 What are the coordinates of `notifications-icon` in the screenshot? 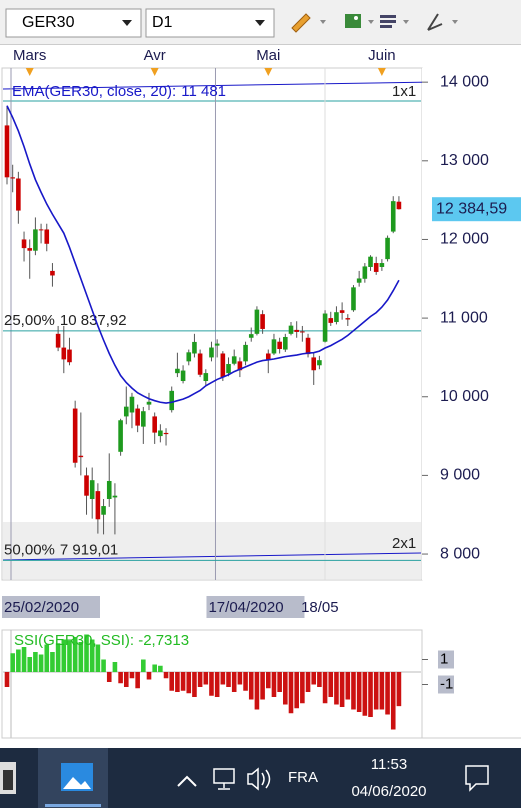 It's located at (477, 778).